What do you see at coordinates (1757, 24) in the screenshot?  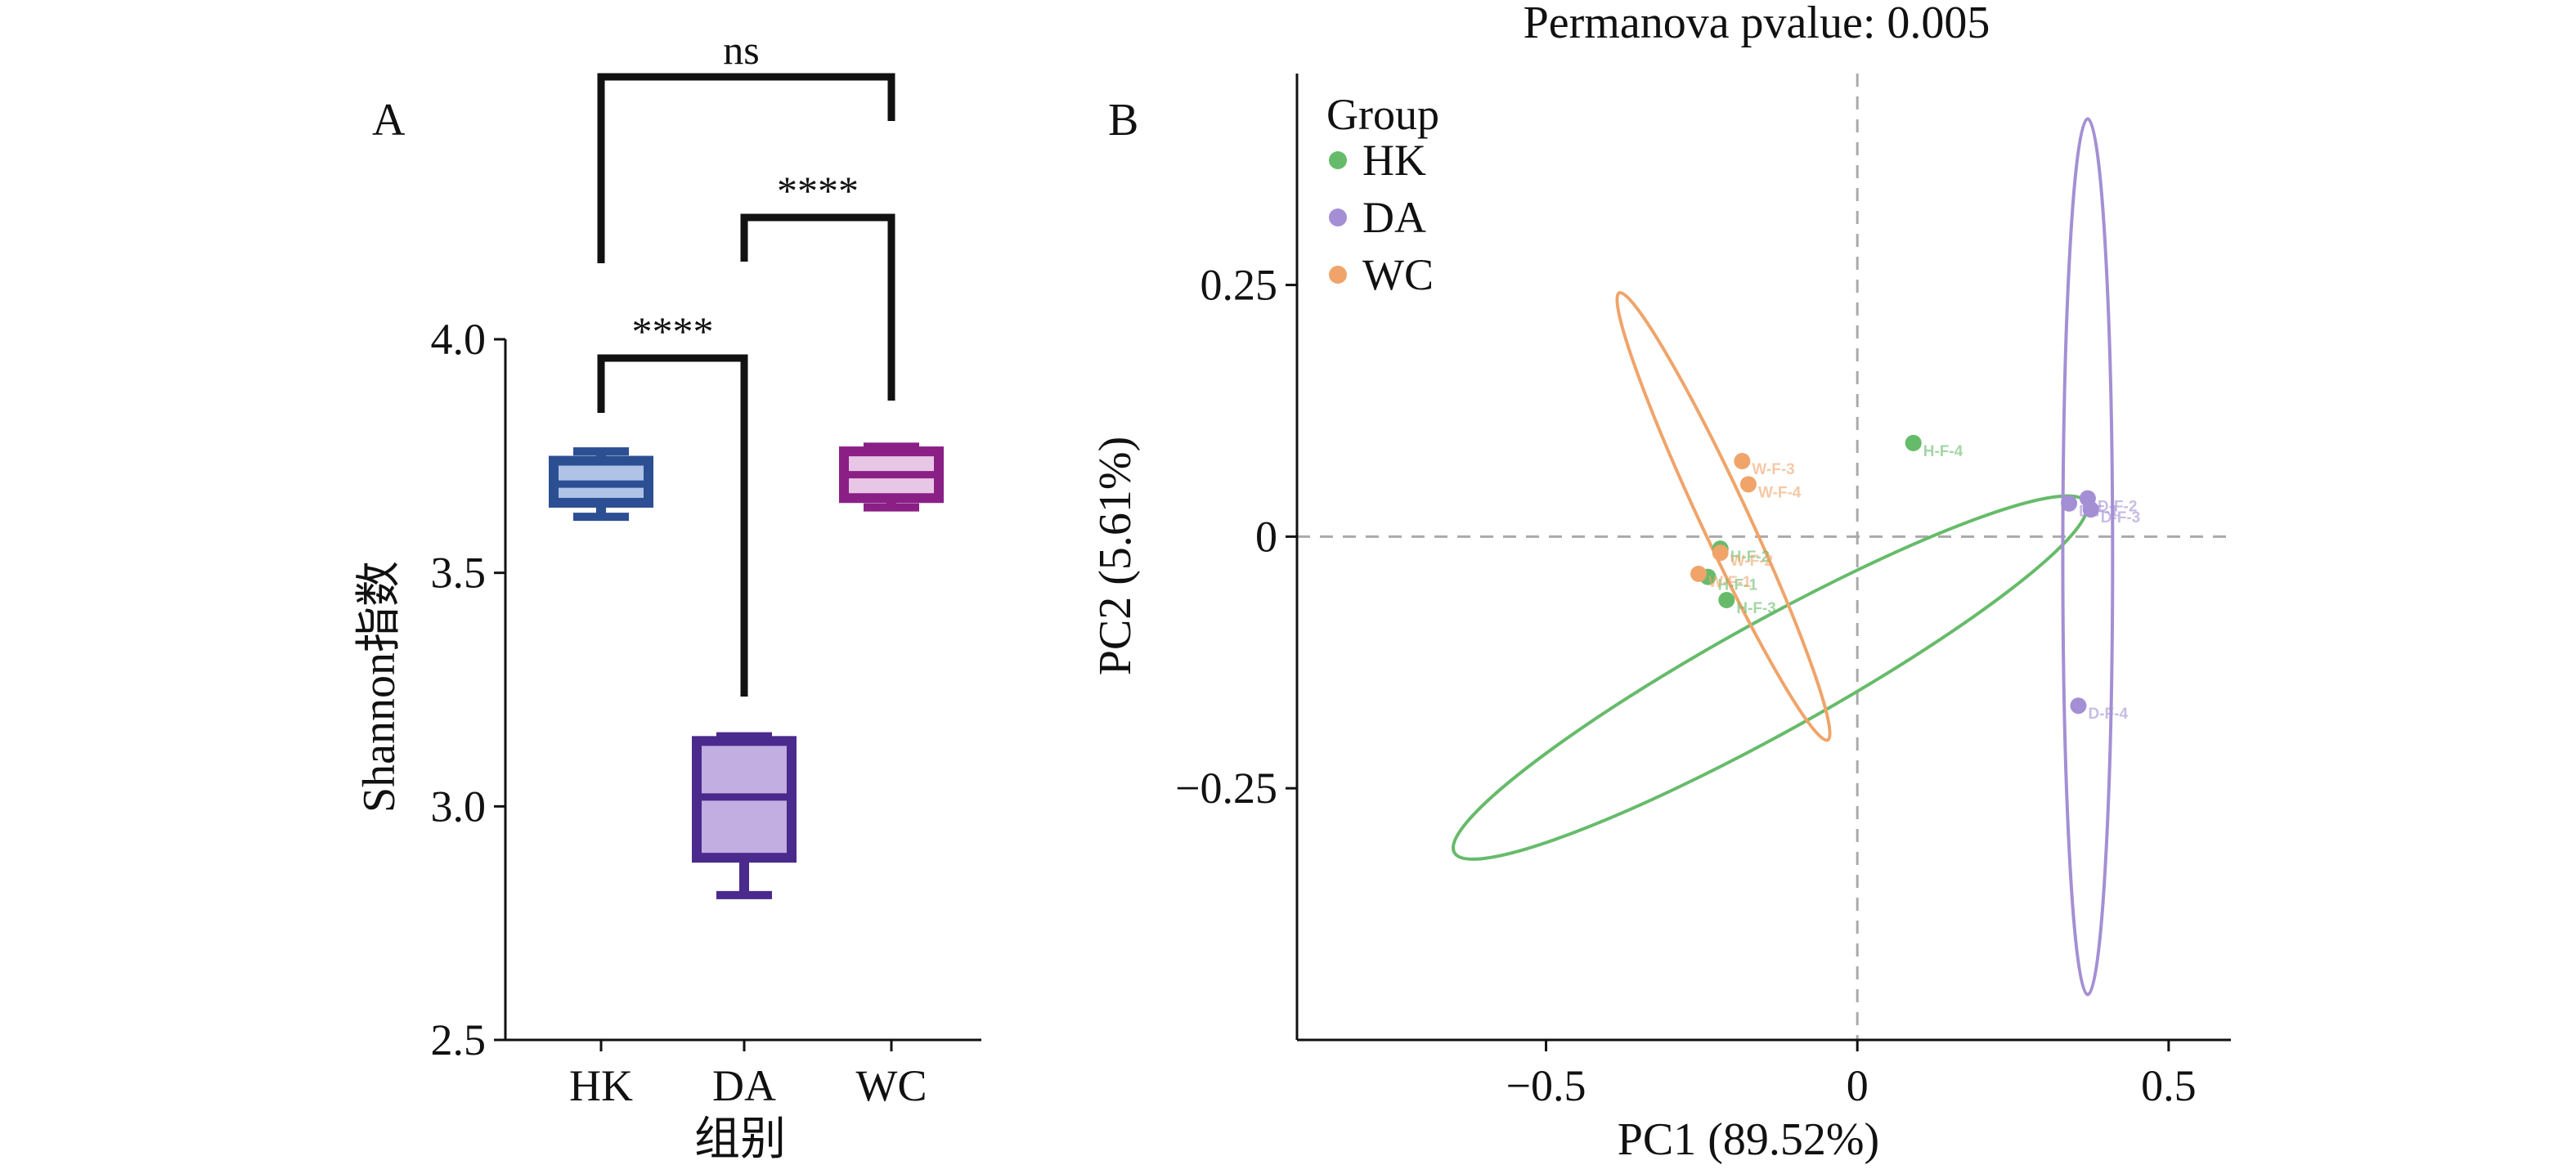 I see `panel-b-title: Permanova pvalue: 0.005` at bounding box center [1757, 24].